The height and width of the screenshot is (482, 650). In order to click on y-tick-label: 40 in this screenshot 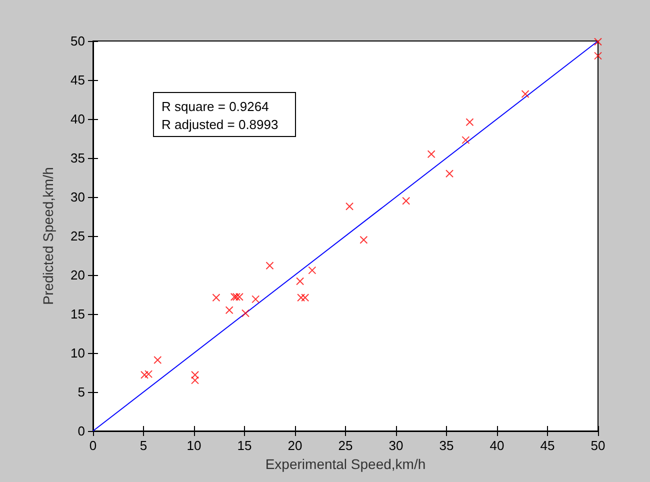, I will do `click(77, 119)`.